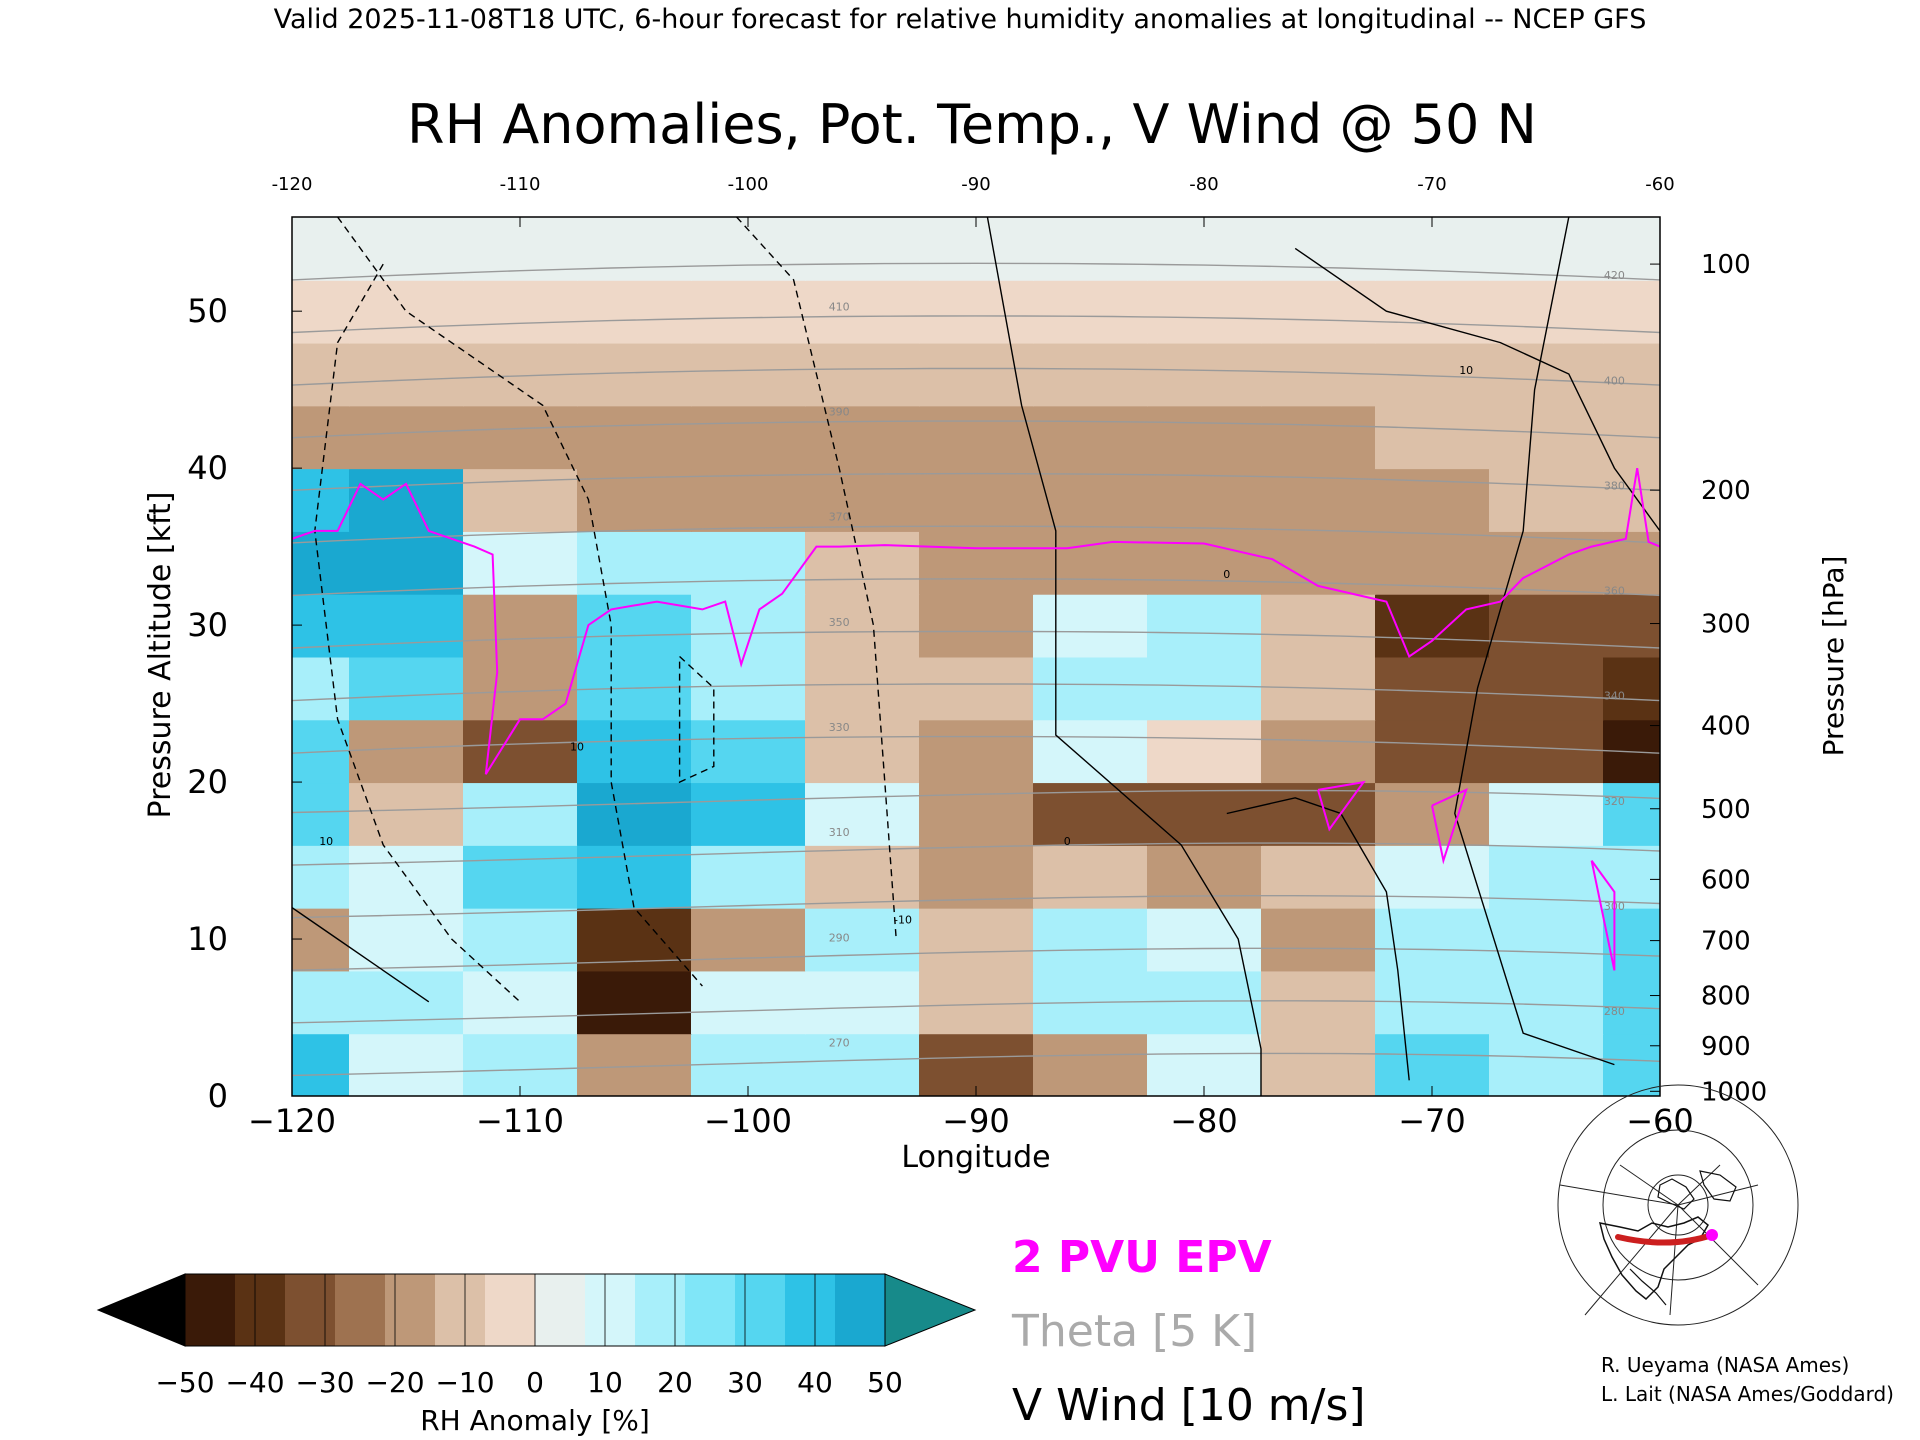 The image size is (1920, 1440). I want to click on colorbar-tick-label: 40, so click(815, 1382).